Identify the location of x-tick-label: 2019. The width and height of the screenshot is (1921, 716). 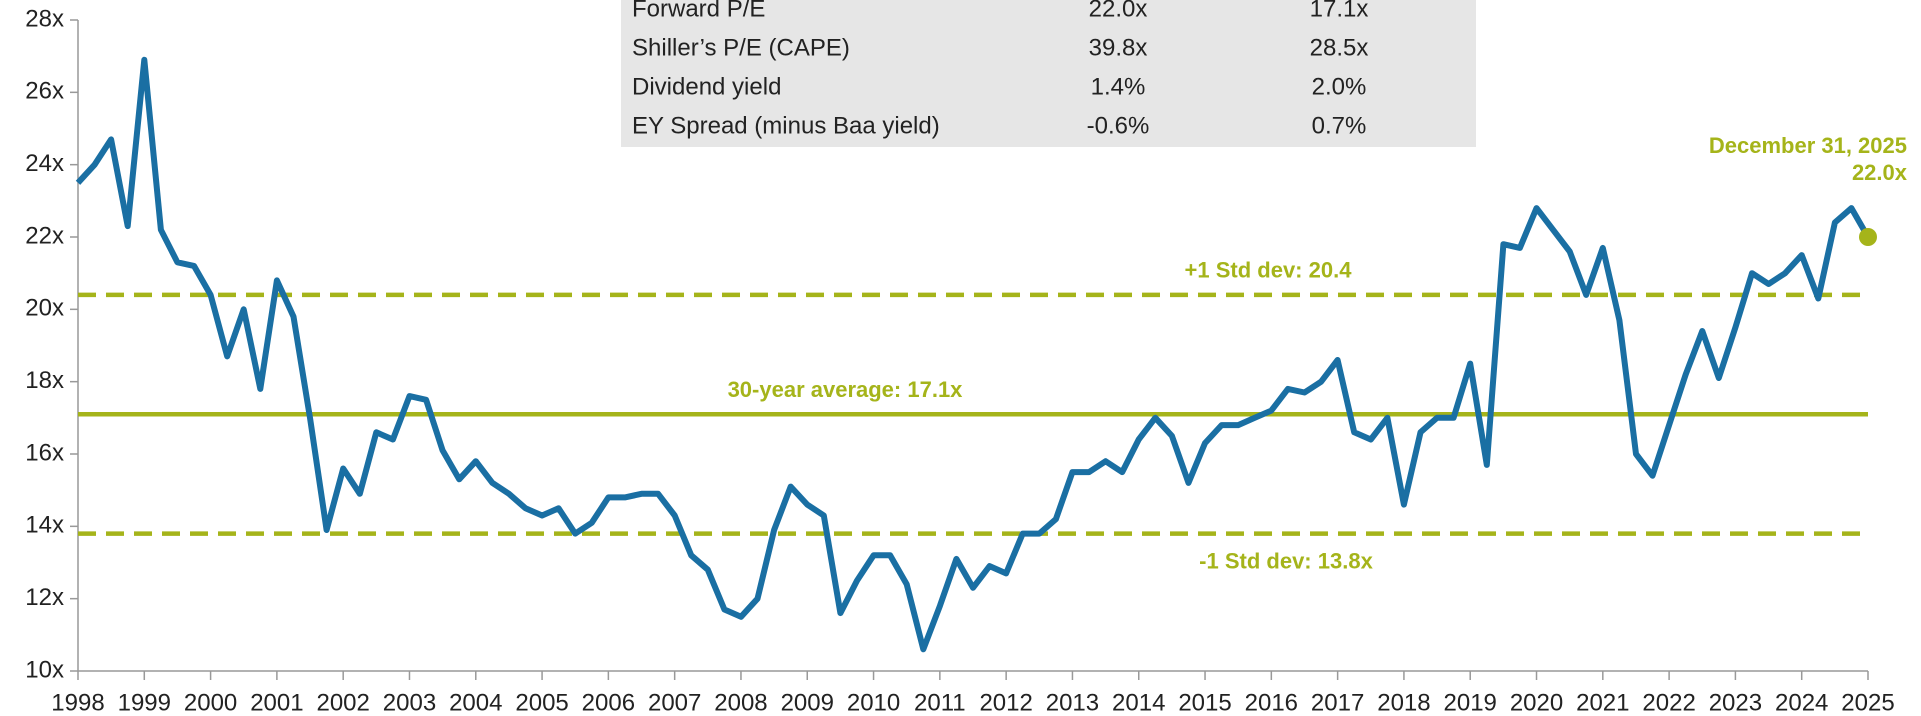
(1470, 702).